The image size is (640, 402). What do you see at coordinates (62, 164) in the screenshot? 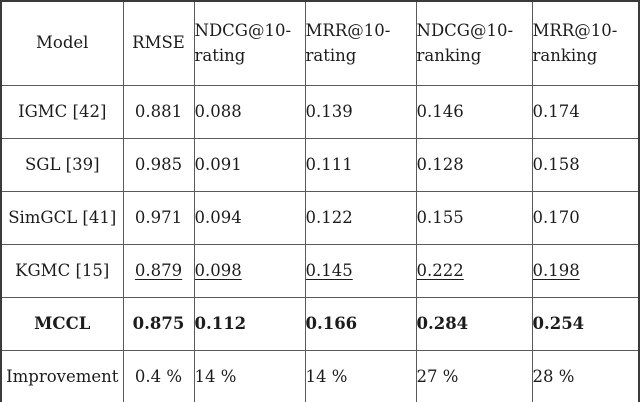
I see `model-cell: SGL [39]` at bounding box center [62, 164].